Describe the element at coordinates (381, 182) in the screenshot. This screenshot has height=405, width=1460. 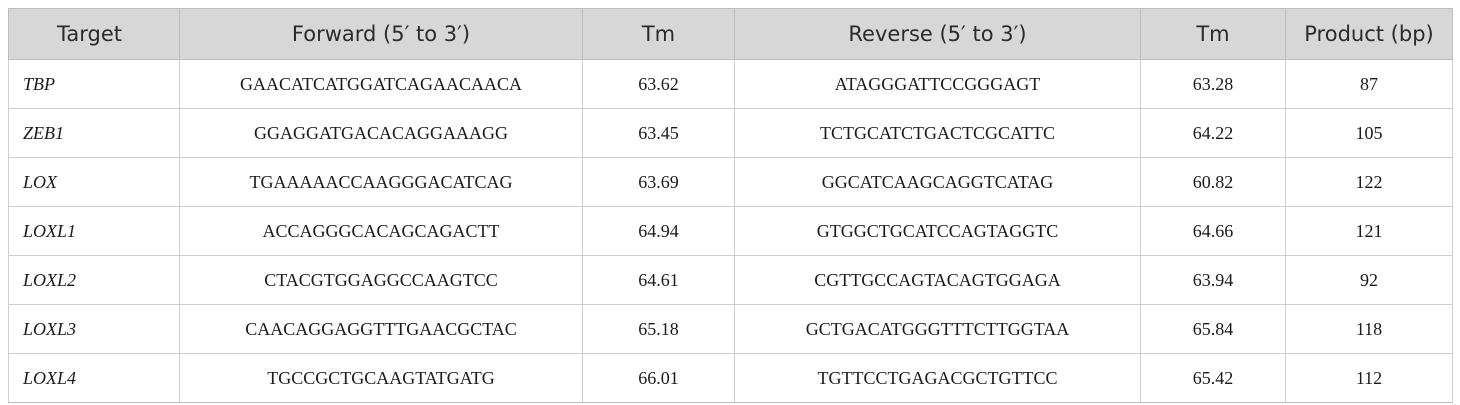
I see `forward-primer-cell: TGAAAAACCAAGGGACATCAG` at that location.